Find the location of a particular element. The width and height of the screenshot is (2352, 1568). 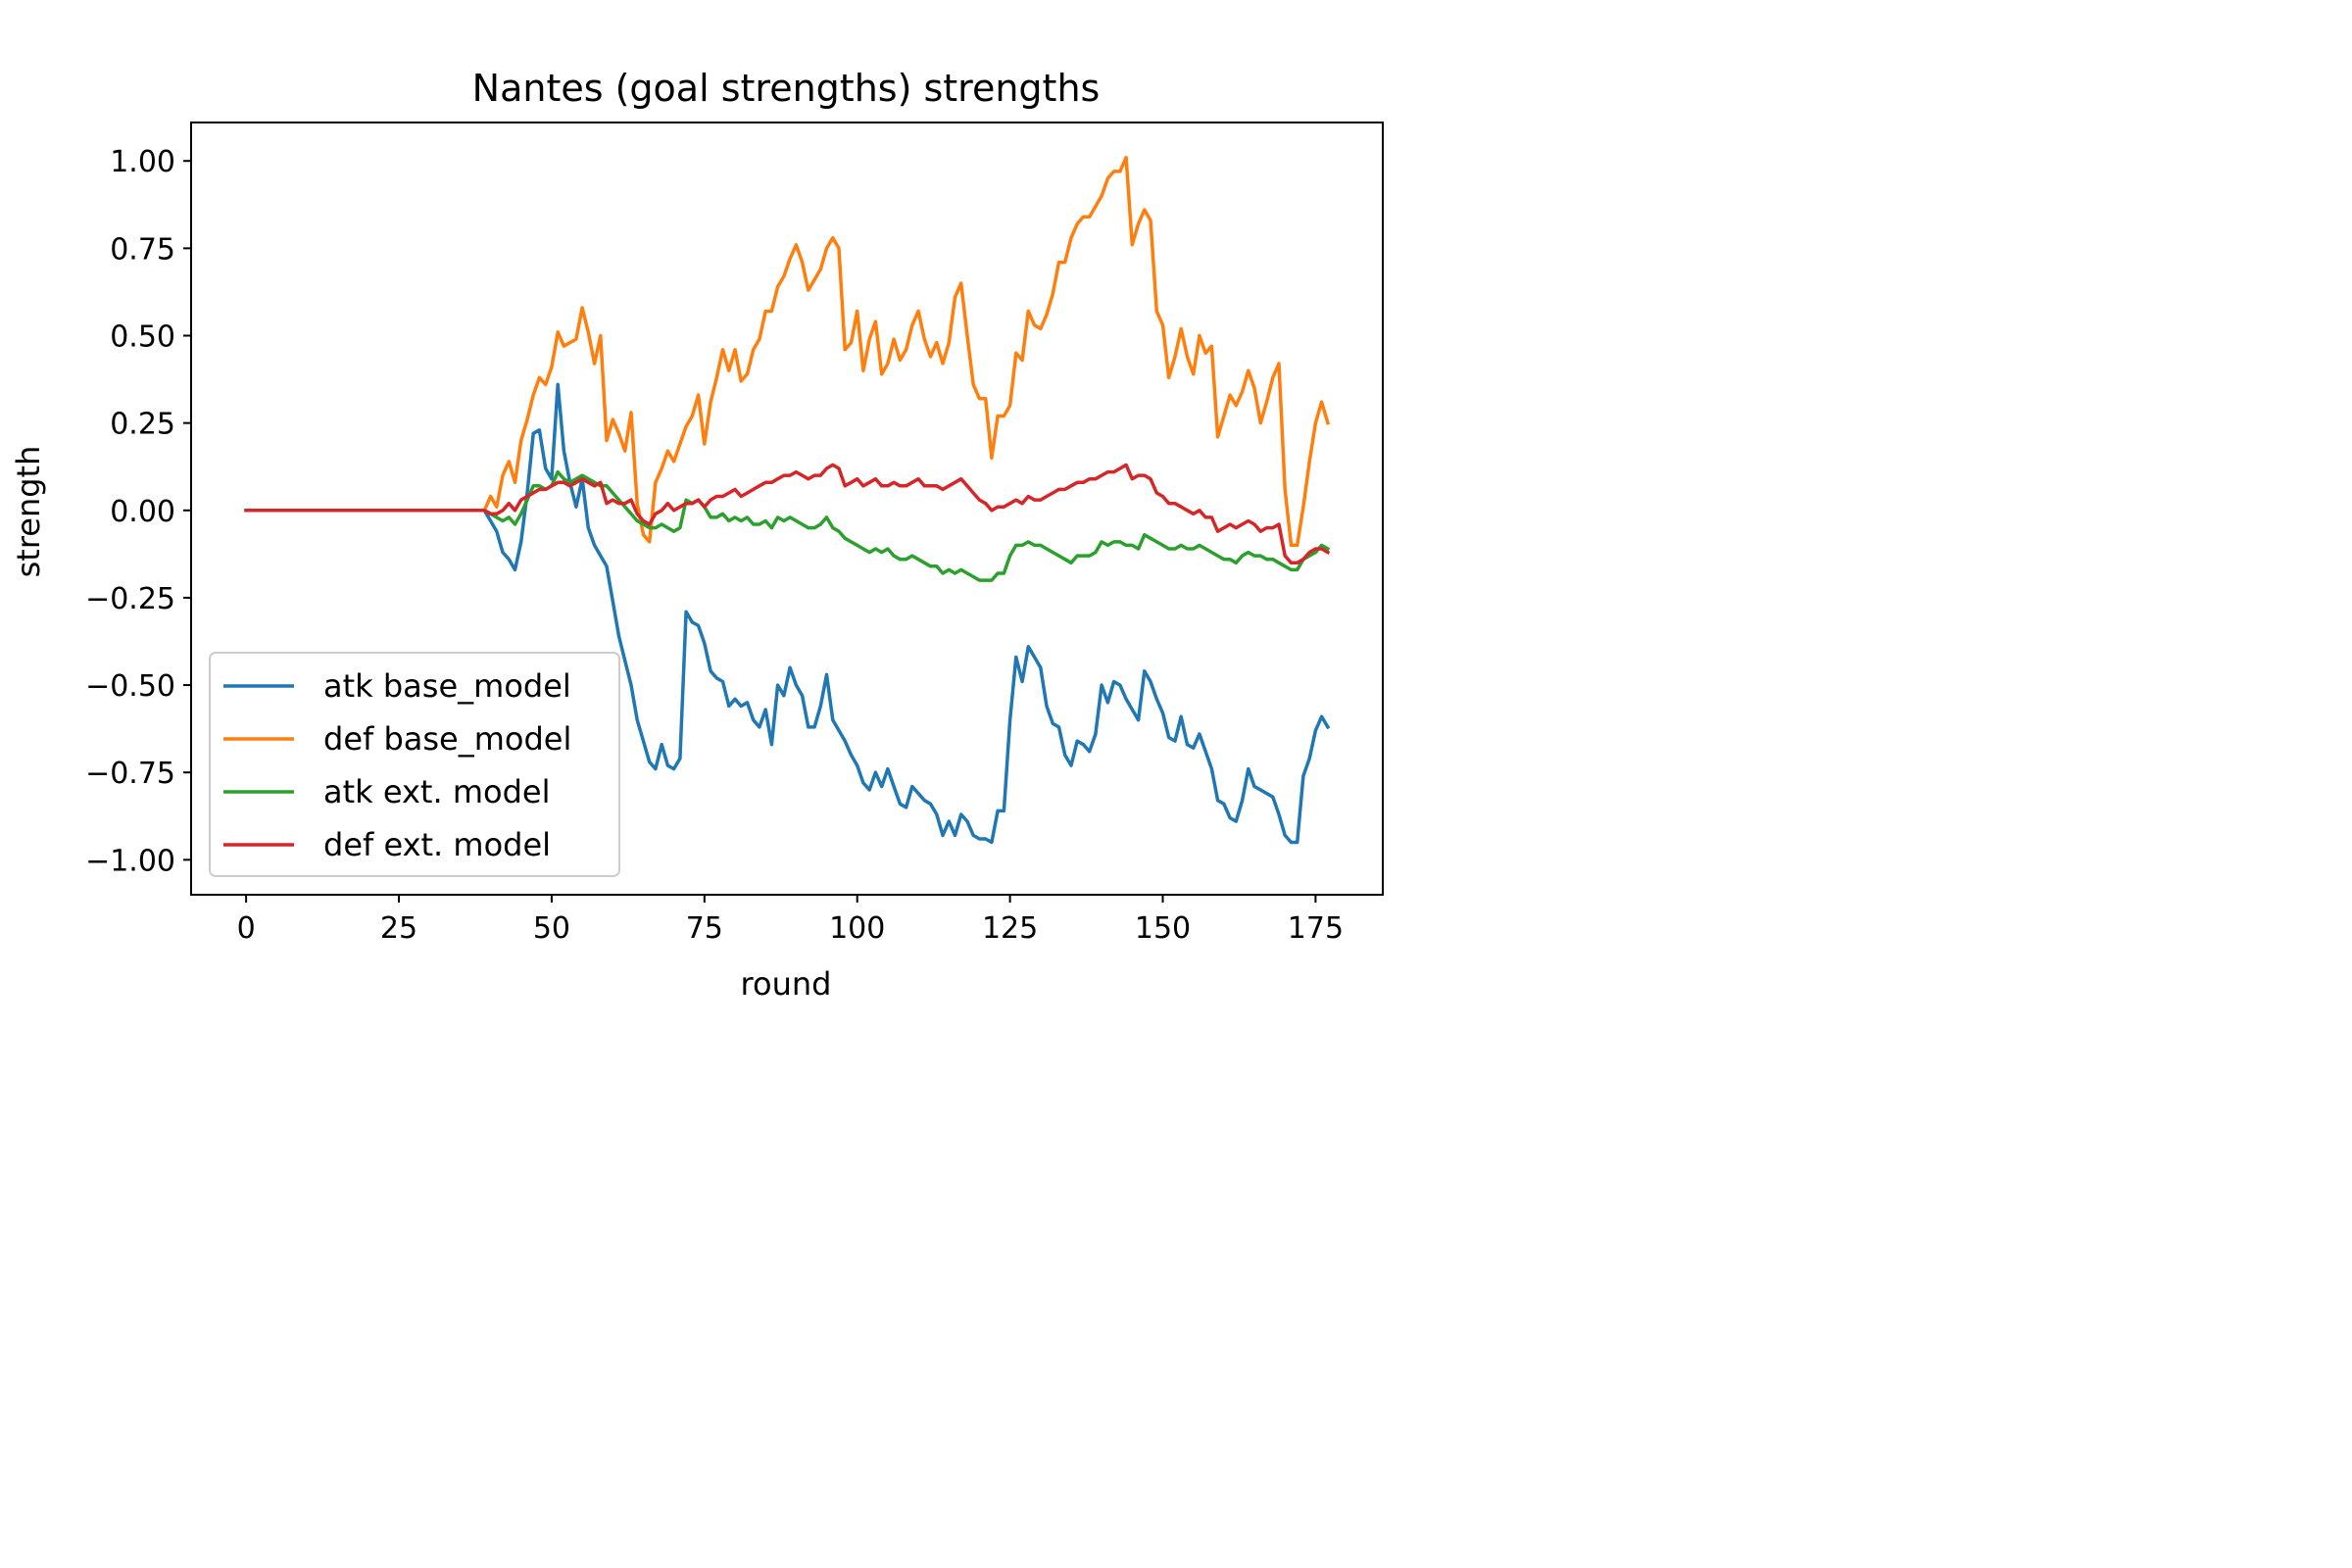

x-tick-label: 125 is located at coordinates (1010, 928).